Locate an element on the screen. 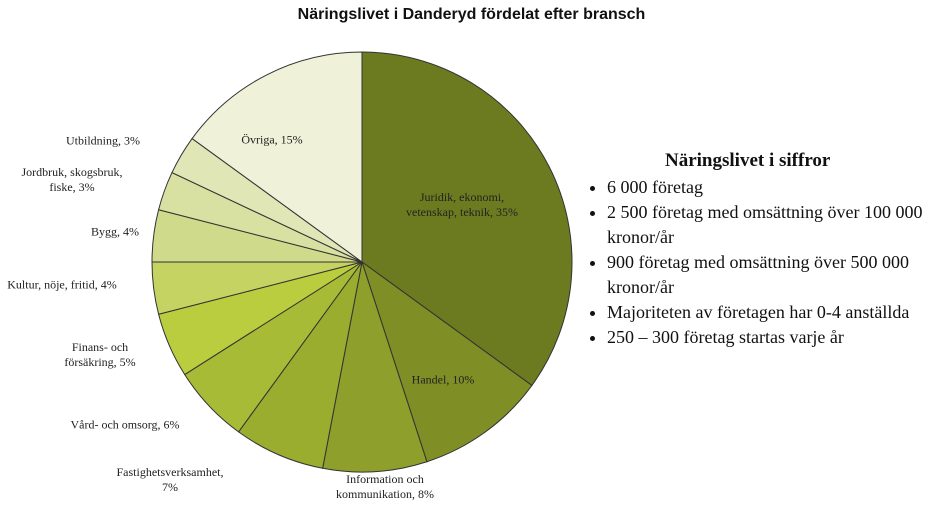  slice-category: Finans- och försäkring, is located at coordinates (96, 354).